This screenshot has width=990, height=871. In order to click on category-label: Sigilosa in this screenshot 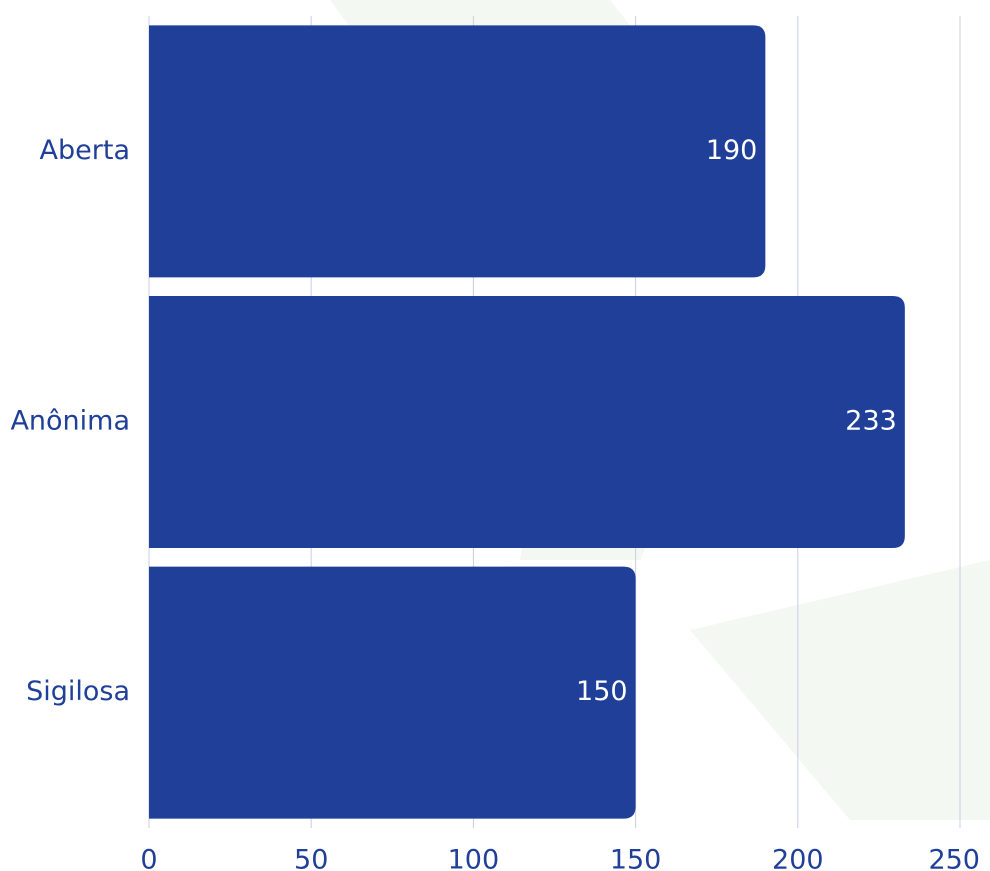, I will do `click(78, 691)`.